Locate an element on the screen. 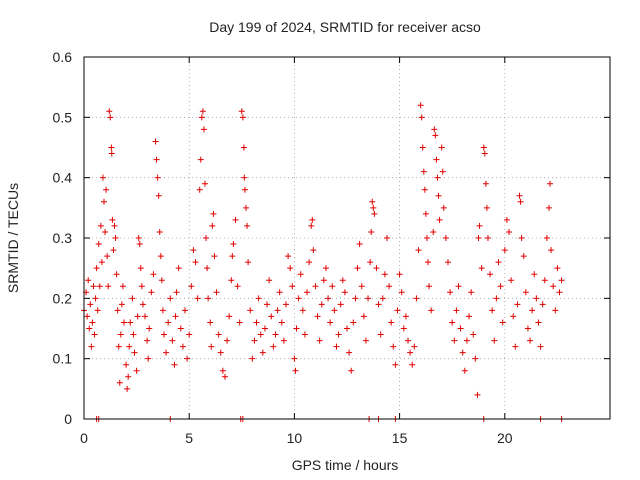 The height and width of the screenshot is (480, 640). x-tick-label: 5 is located at coordinates (189, 438).